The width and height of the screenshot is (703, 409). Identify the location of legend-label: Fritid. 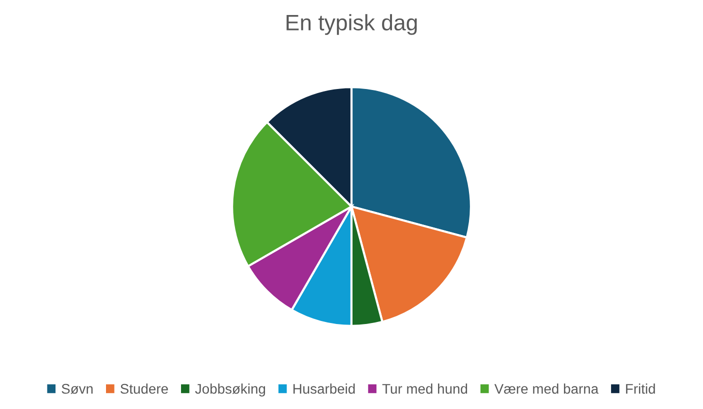
(640, 389).